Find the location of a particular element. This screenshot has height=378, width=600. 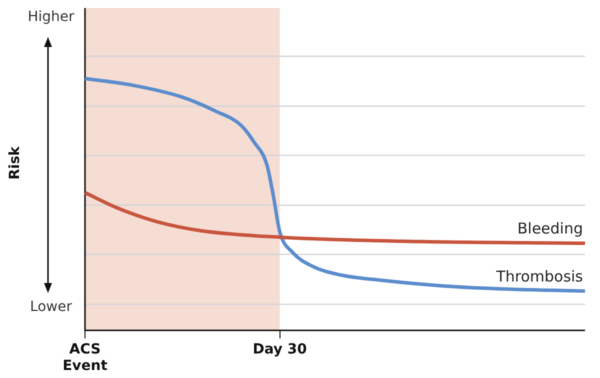

text: Lower is located at coordinates (51, 307).